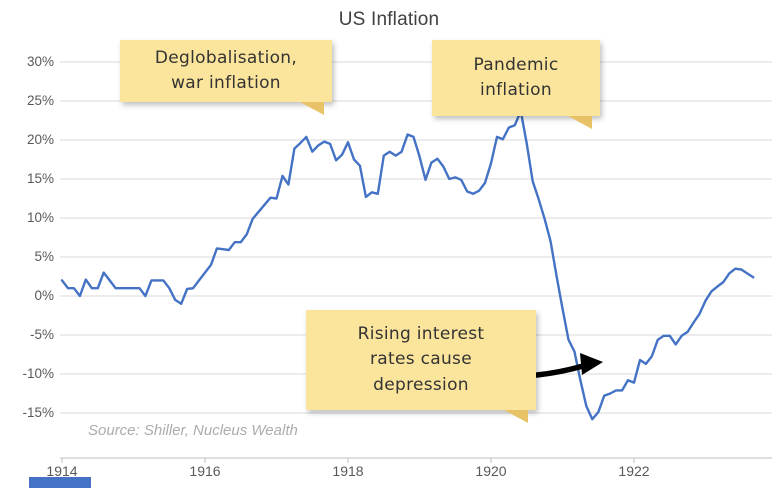  What do you see at coordinates (205, 471) in the screenshot?
I see `x-axis-label: 1916` at bounding box center [205, 471].